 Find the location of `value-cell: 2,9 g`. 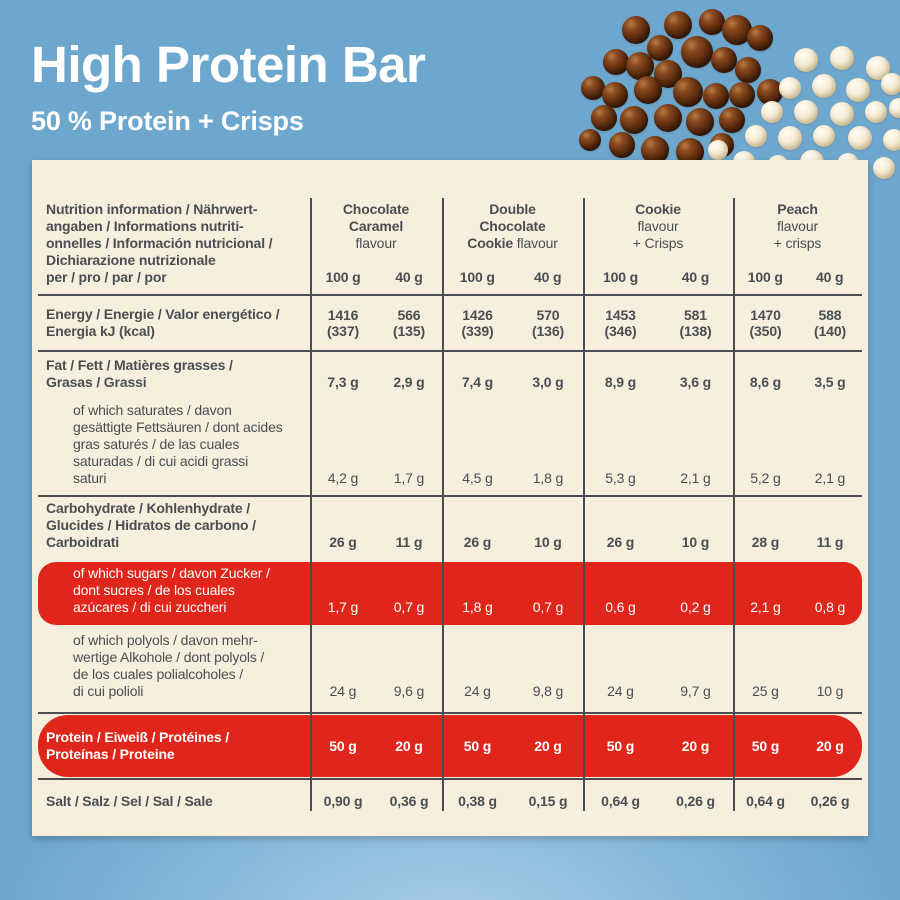

value-cell: 2,9 g is located at coordinates (409, 382).